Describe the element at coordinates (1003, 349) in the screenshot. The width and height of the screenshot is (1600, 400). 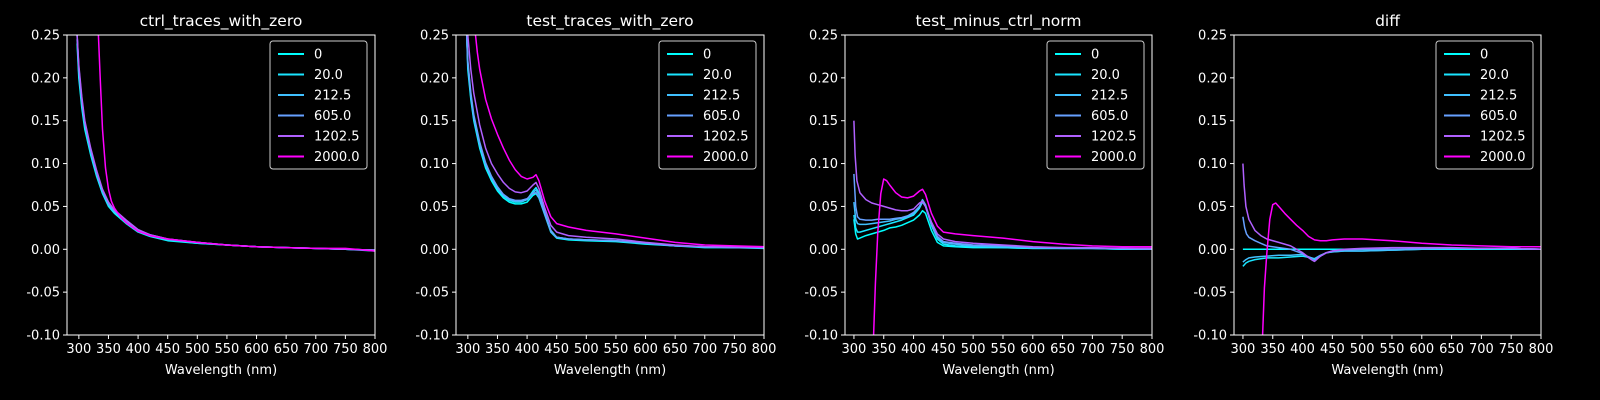
I see `x-tick-label: 550` at that location.